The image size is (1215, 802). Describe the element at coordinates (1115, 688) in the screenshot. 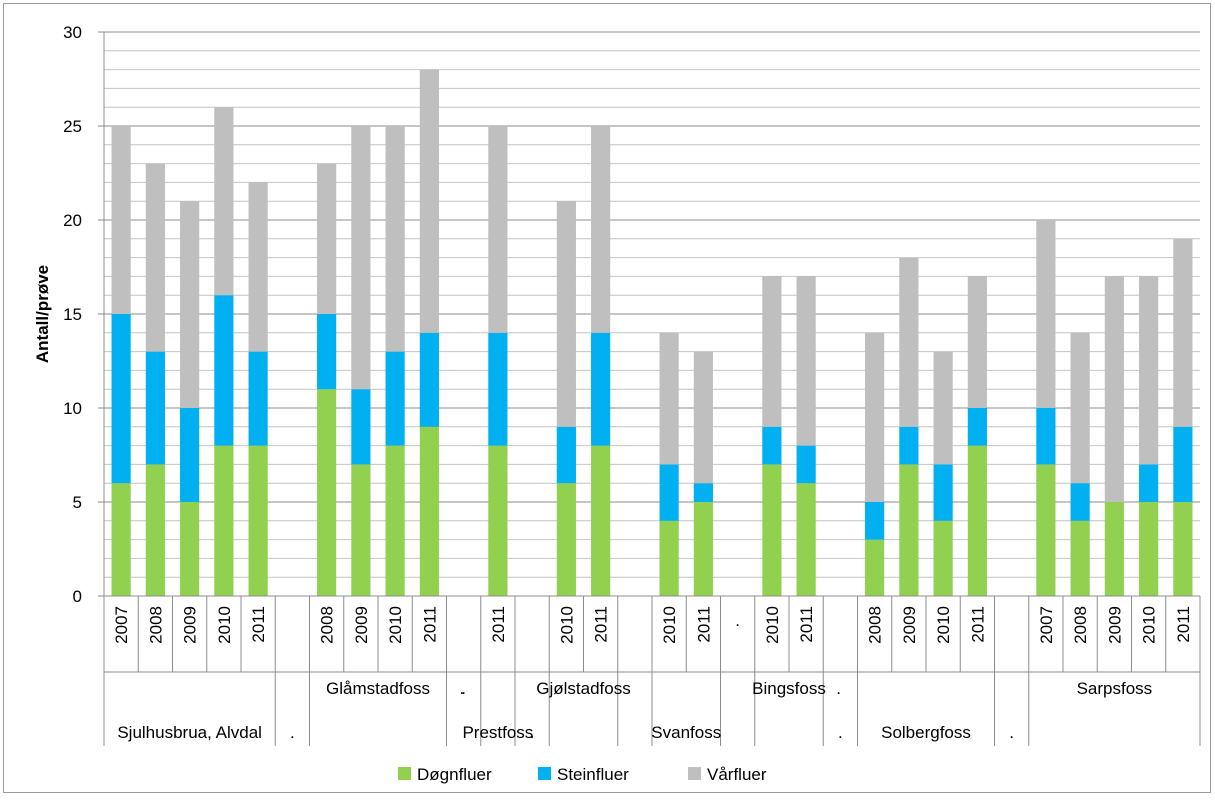

I see `x-group-label: Sarpsfoss` at that location.